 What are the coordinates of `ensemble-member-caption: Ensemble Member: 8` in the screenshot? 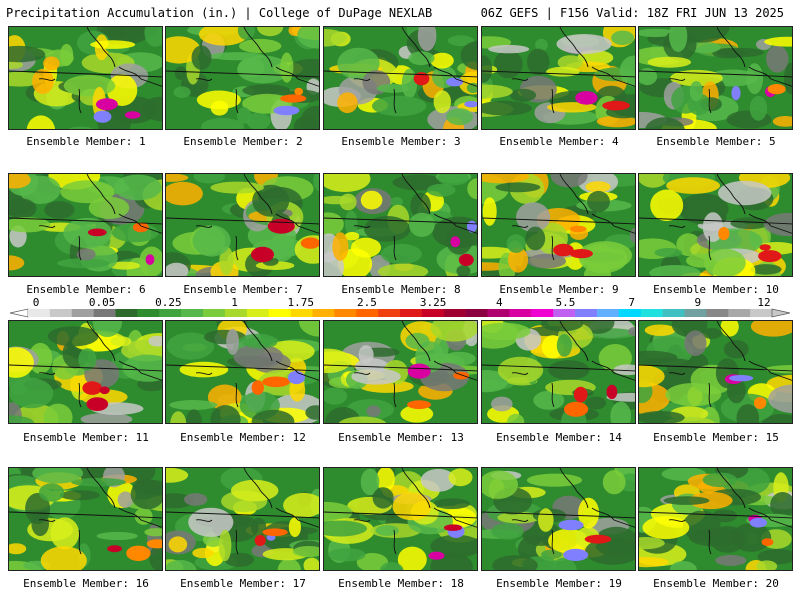 It's located at (401, 289).